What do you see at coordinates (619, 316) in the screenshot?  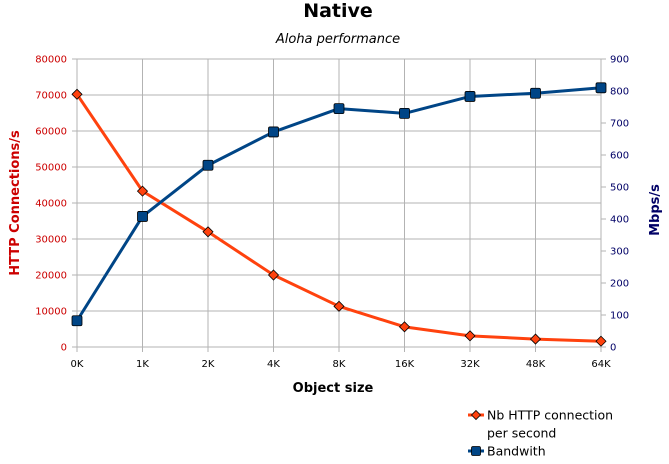 I see `right-tick-label: 100` at bounding box center [619, 316].